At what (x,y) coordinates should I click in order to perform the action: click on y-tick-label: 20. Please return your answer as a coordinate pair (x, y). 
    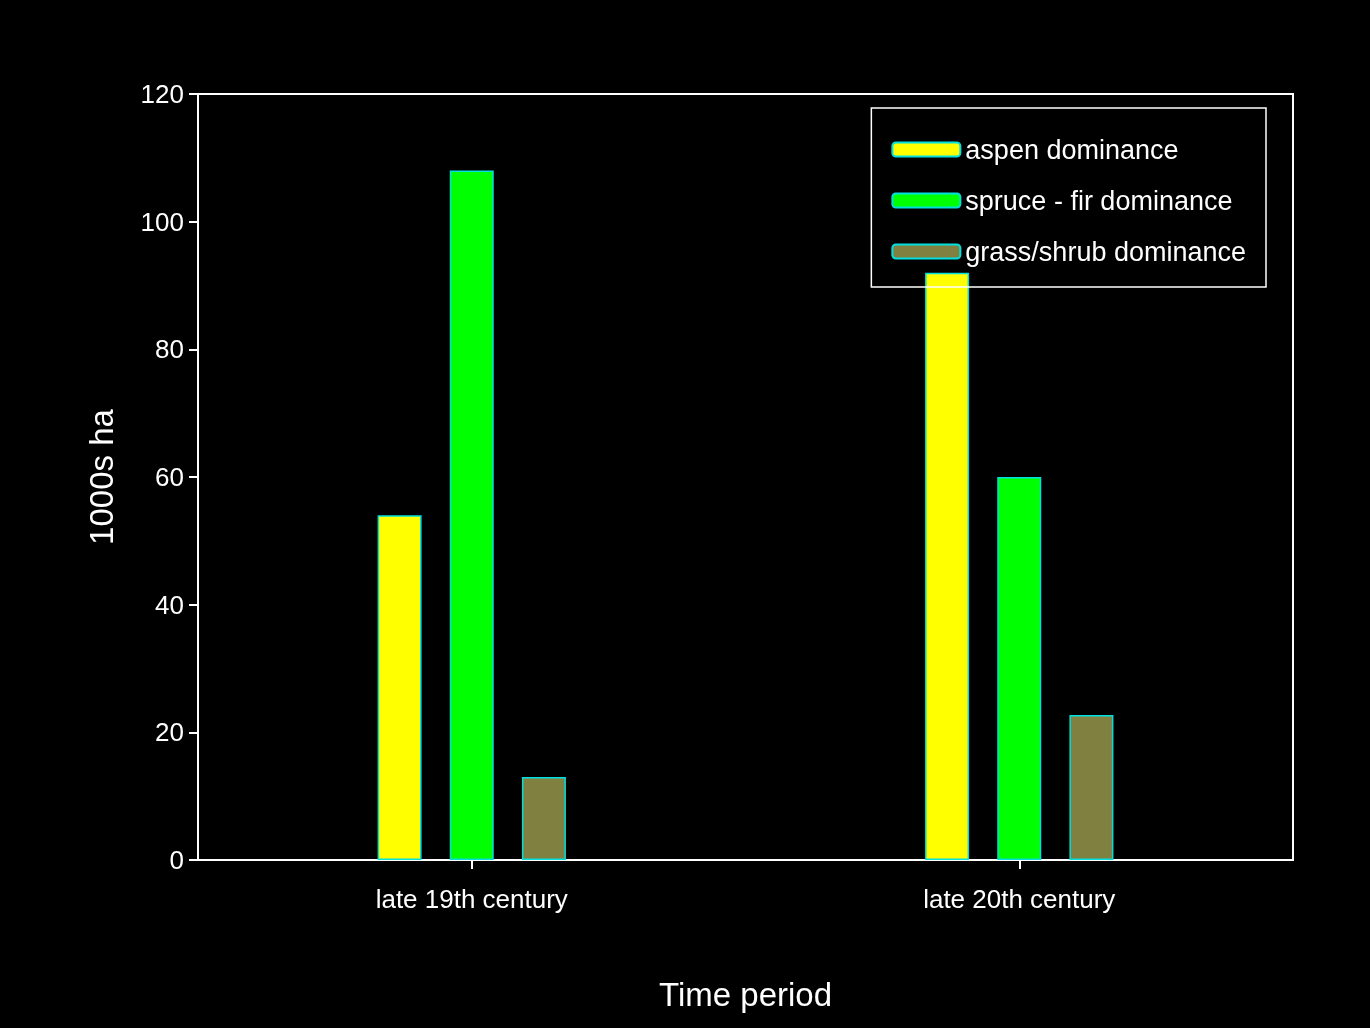
    Looking at the image, I should click on (169, 732).